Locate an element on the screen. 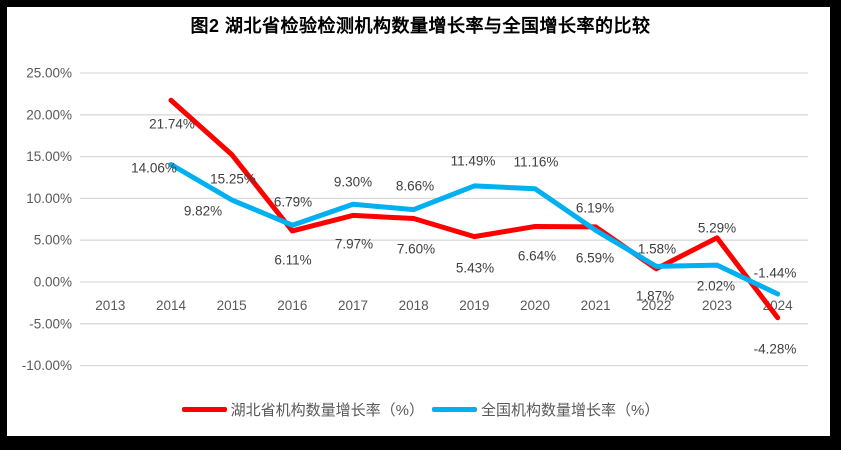 Image resolution: width=841 pixels, height=450 pixels. x-axis-label: 2018 is located at coordinates (414, 305).